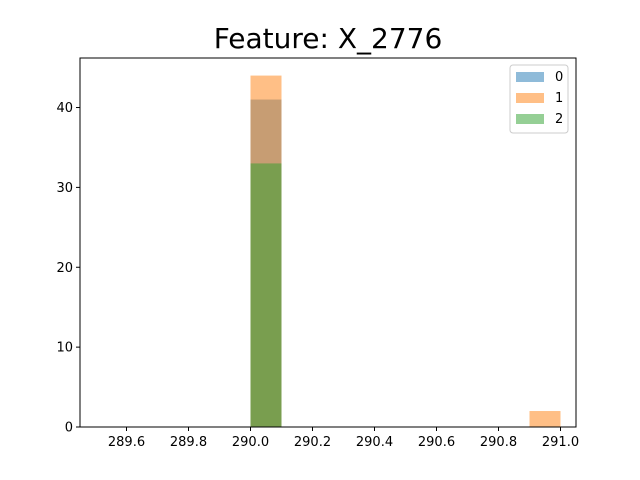  Describe the element at coordinates (64, 188) in the screenshot. I see `y-tick-label: 30` at that location.